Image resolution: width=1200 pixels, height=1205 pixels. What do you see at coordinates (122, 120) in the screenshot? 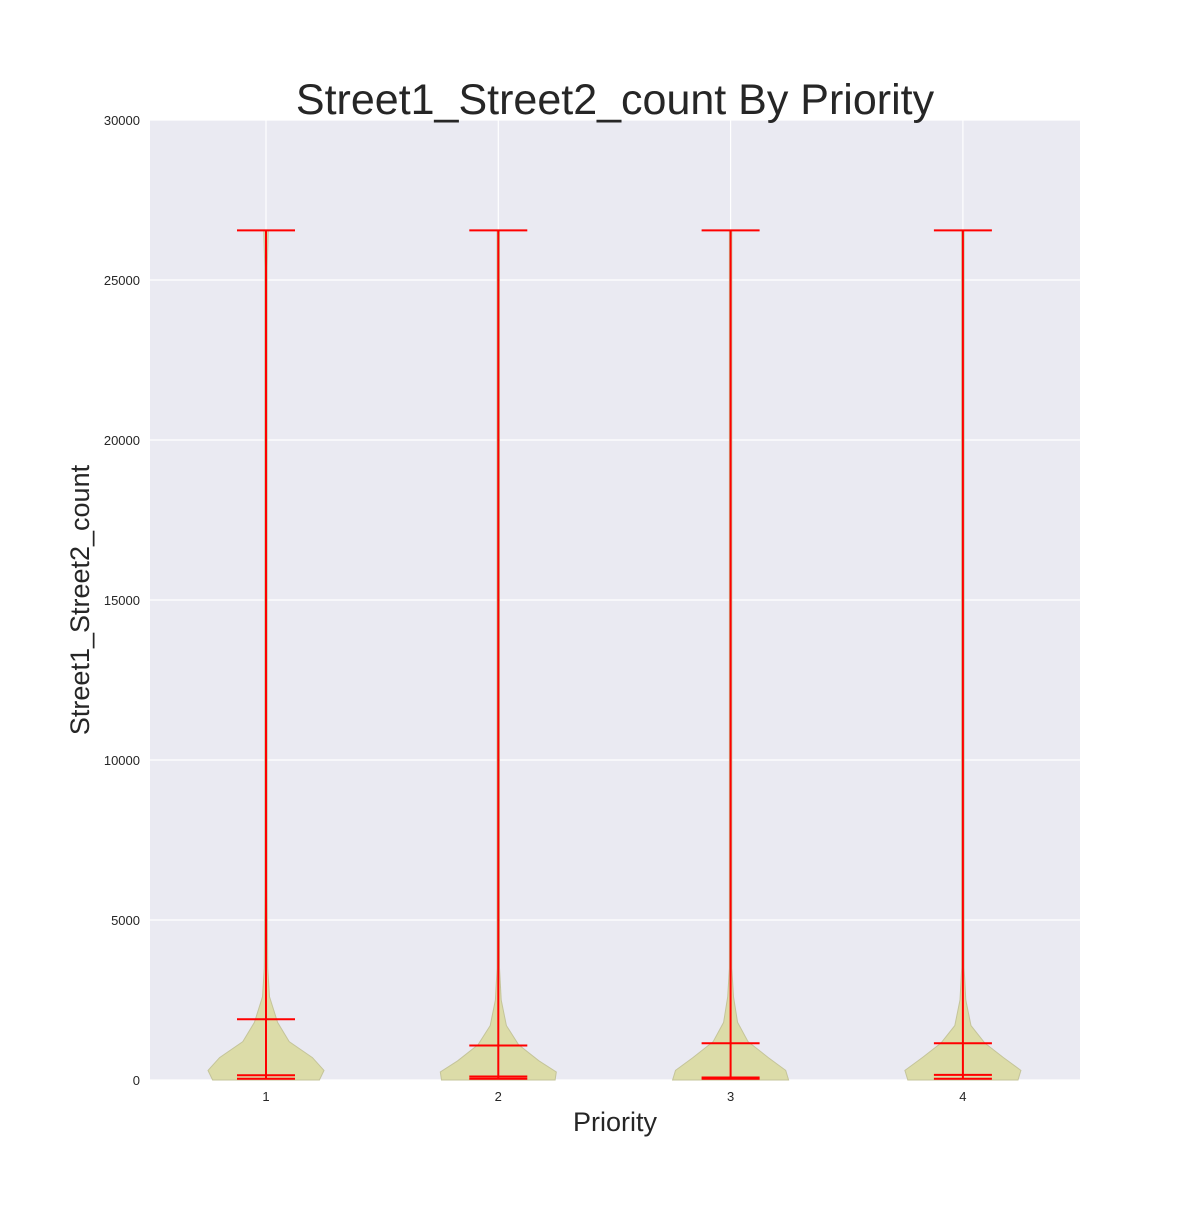
I see `y-tick-label: 30000` at bounding box center [122, 120].